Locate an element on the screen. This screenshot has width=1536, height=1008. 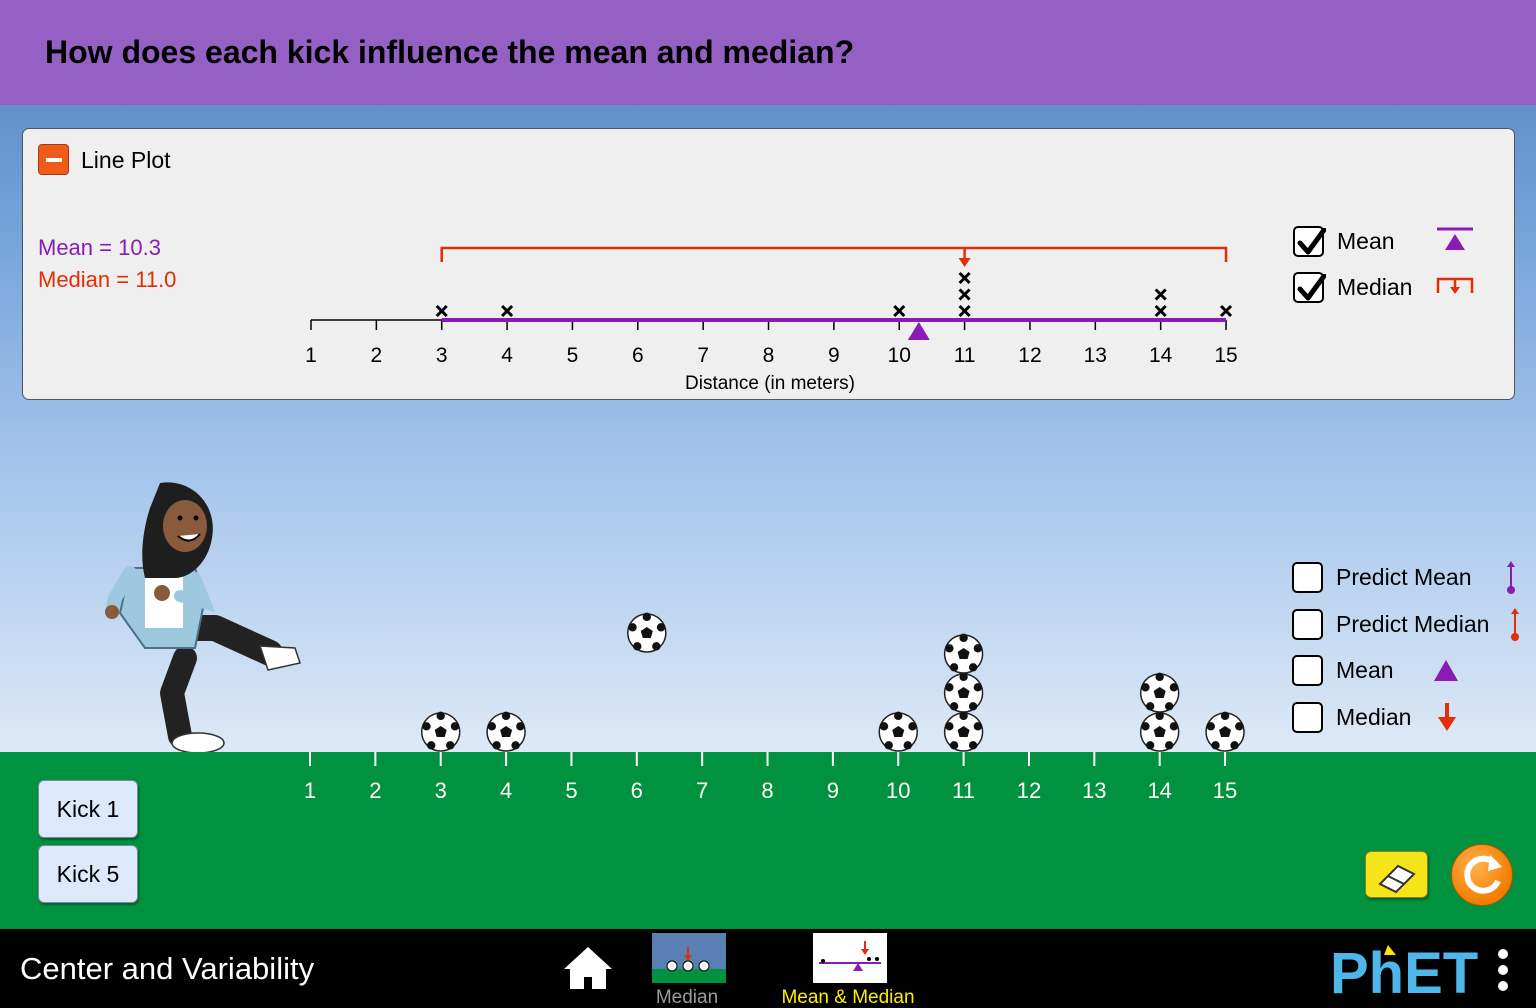
eraser-button is located at coordinates (1396, 874).